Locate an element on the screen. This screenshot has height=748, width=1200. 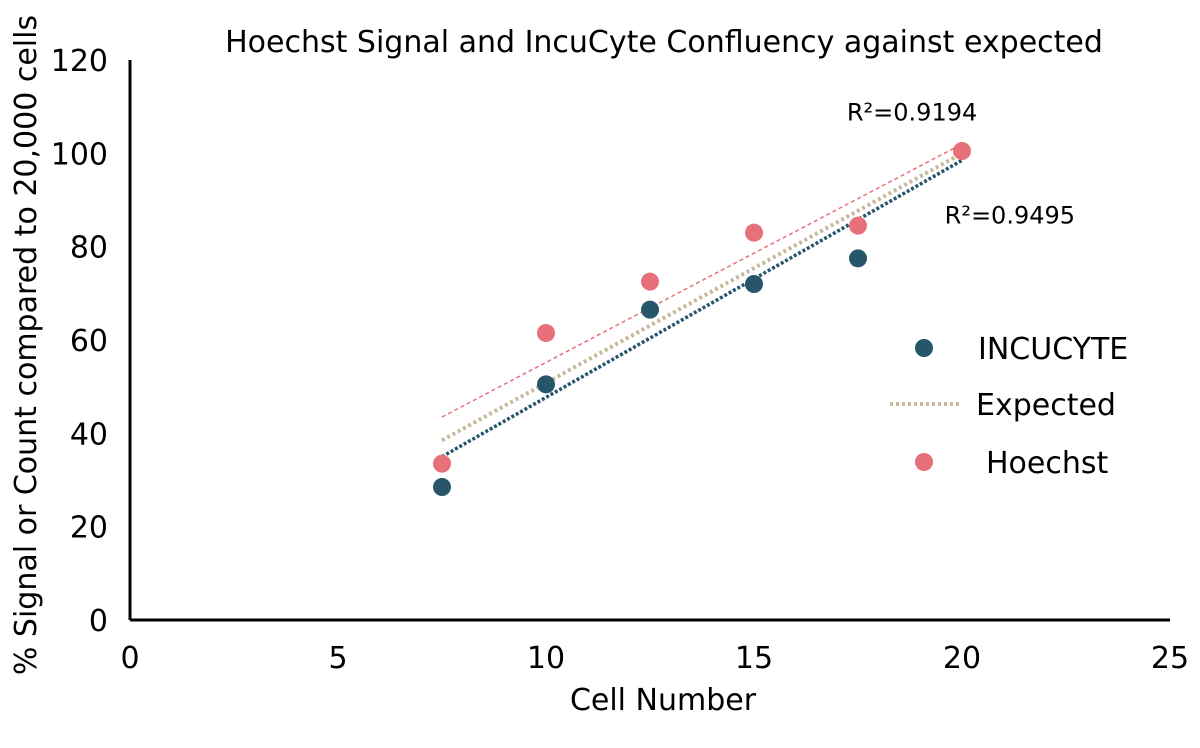
y-tick-label: 80 is located at coordinates (89, 248).